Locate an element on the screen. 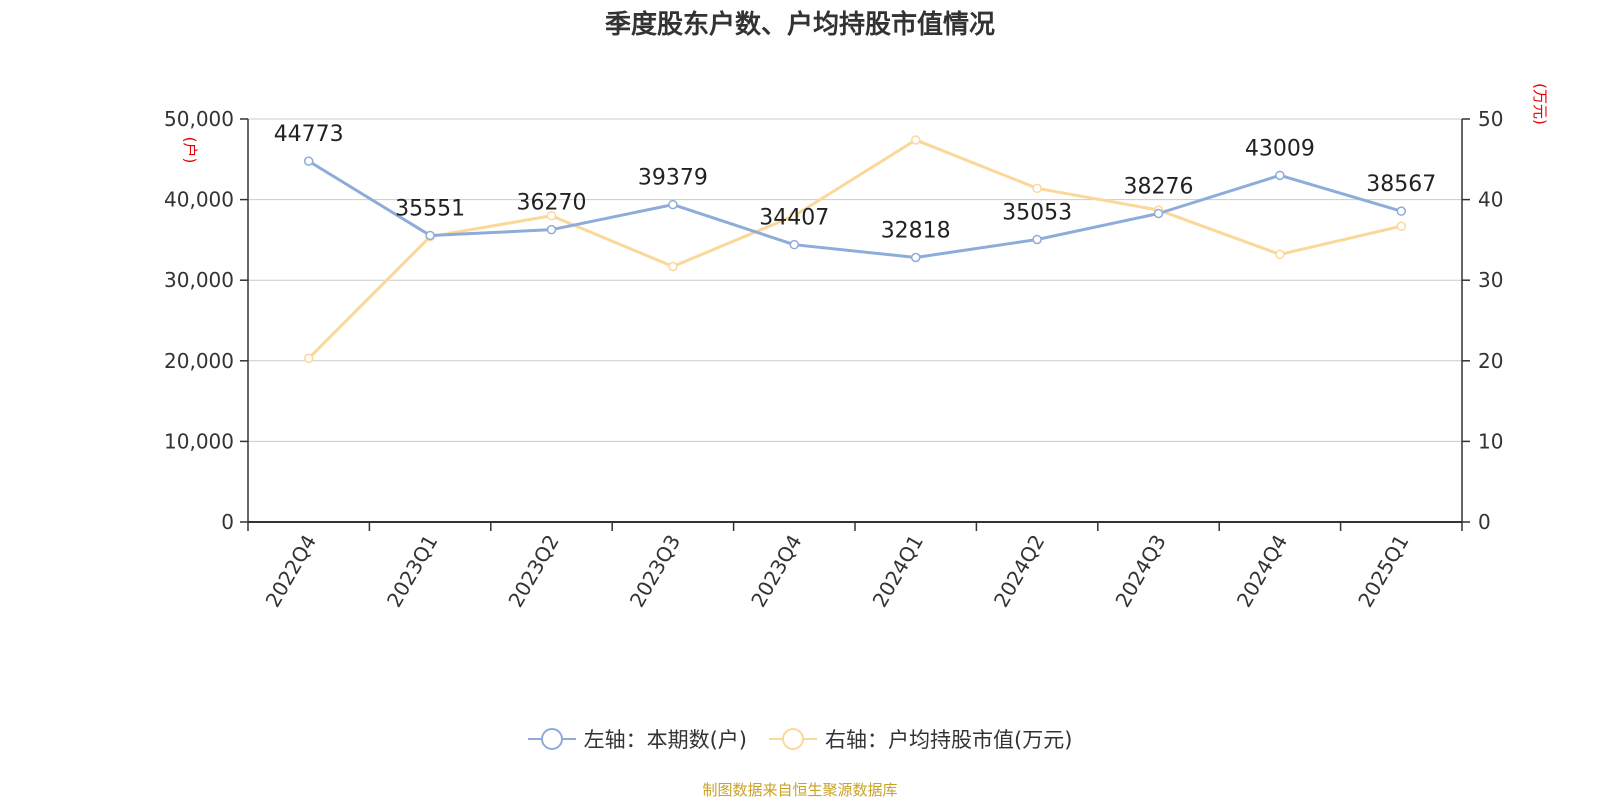 This screenshot has height=800, width=1600. data-label-households: 43009 is located at coordinates (1280, 148).